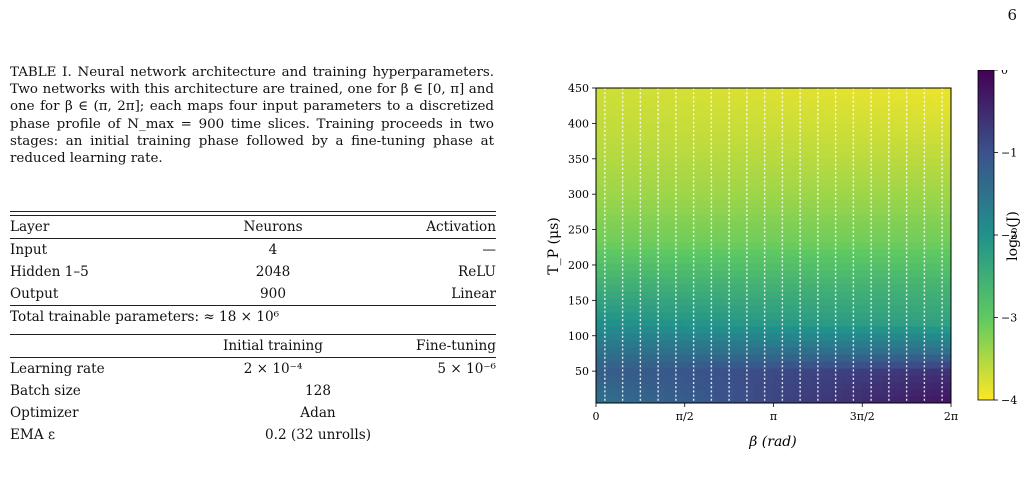  What do you see at coordinates (578, 194) in the screenshot?
I see `y-tick-label: 300` at bounding box center [578, 194].